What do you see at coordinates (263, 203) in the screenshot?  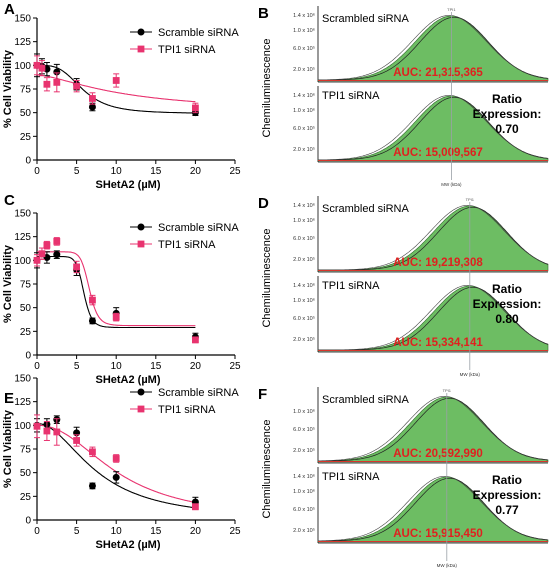 I see `panel-letter: D` at bounding box center [263, 203].